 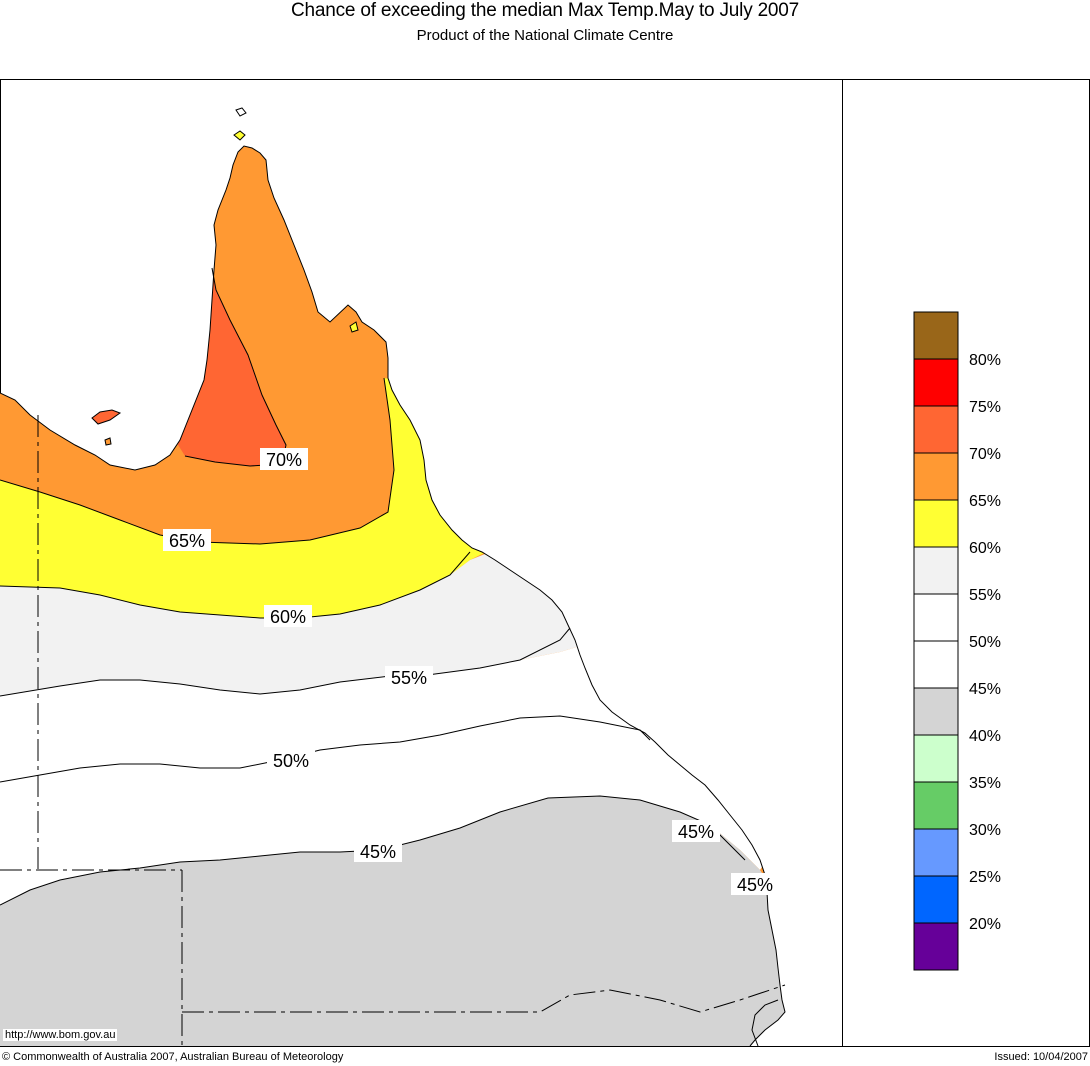 What do you see at coordinates (239, 135) in the screenshot?
I see `island-yellow` at bounding box center [239, 135].